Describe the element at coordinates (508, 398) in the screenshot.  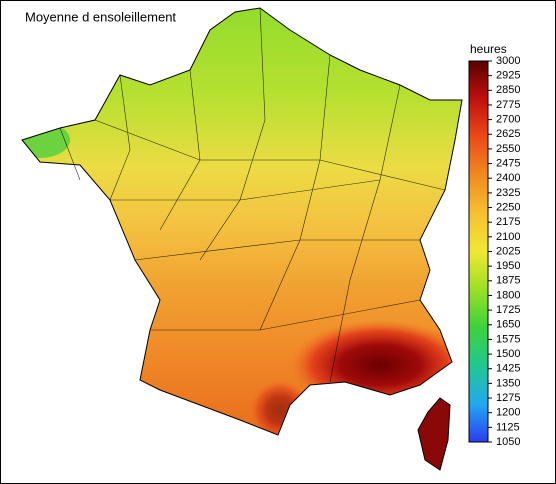
I see `colorbar-tick-label: 1275` at that location.